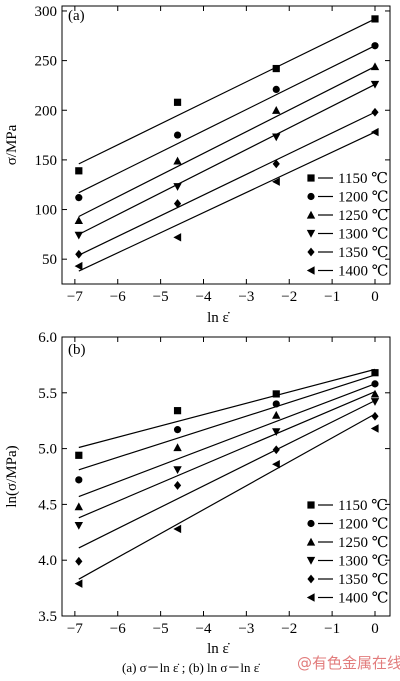 The image size is (400, 681). What do you see at coordinates (47, 505) in the screenshot?
I see `y-tick-label: 4.5` at bounding box center [47, 505].